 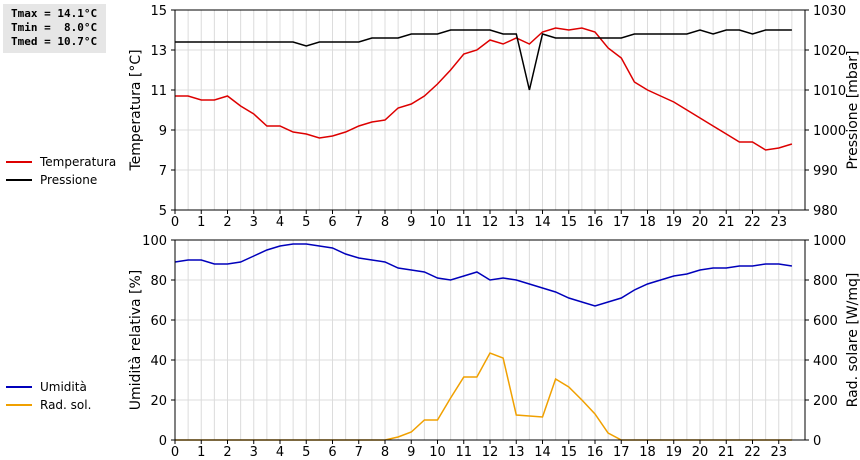 I want to click on y-tick-label-left: 80, so click(x=158, y=281).